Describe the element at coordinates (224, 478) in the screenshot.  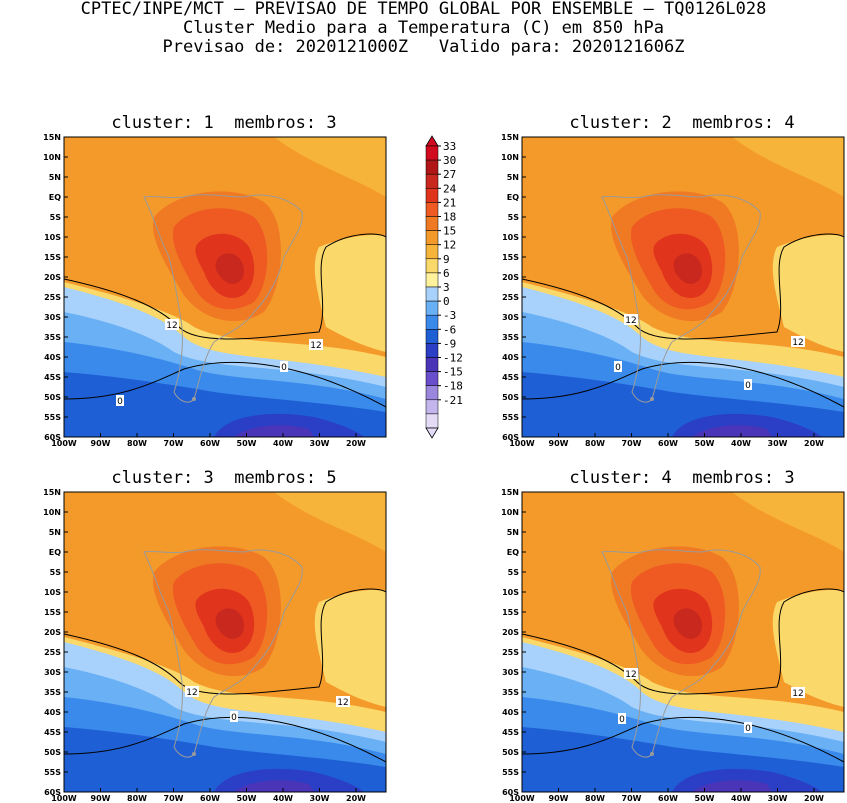
I see `panel-title-3: cluster: 3 membros: 5` at that location.